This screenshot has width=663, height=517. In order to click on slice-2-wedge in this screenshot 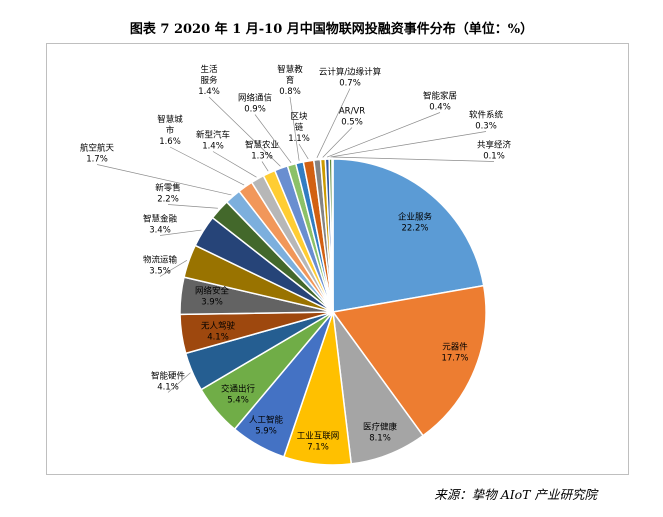, I will do `click(409, 360)`.